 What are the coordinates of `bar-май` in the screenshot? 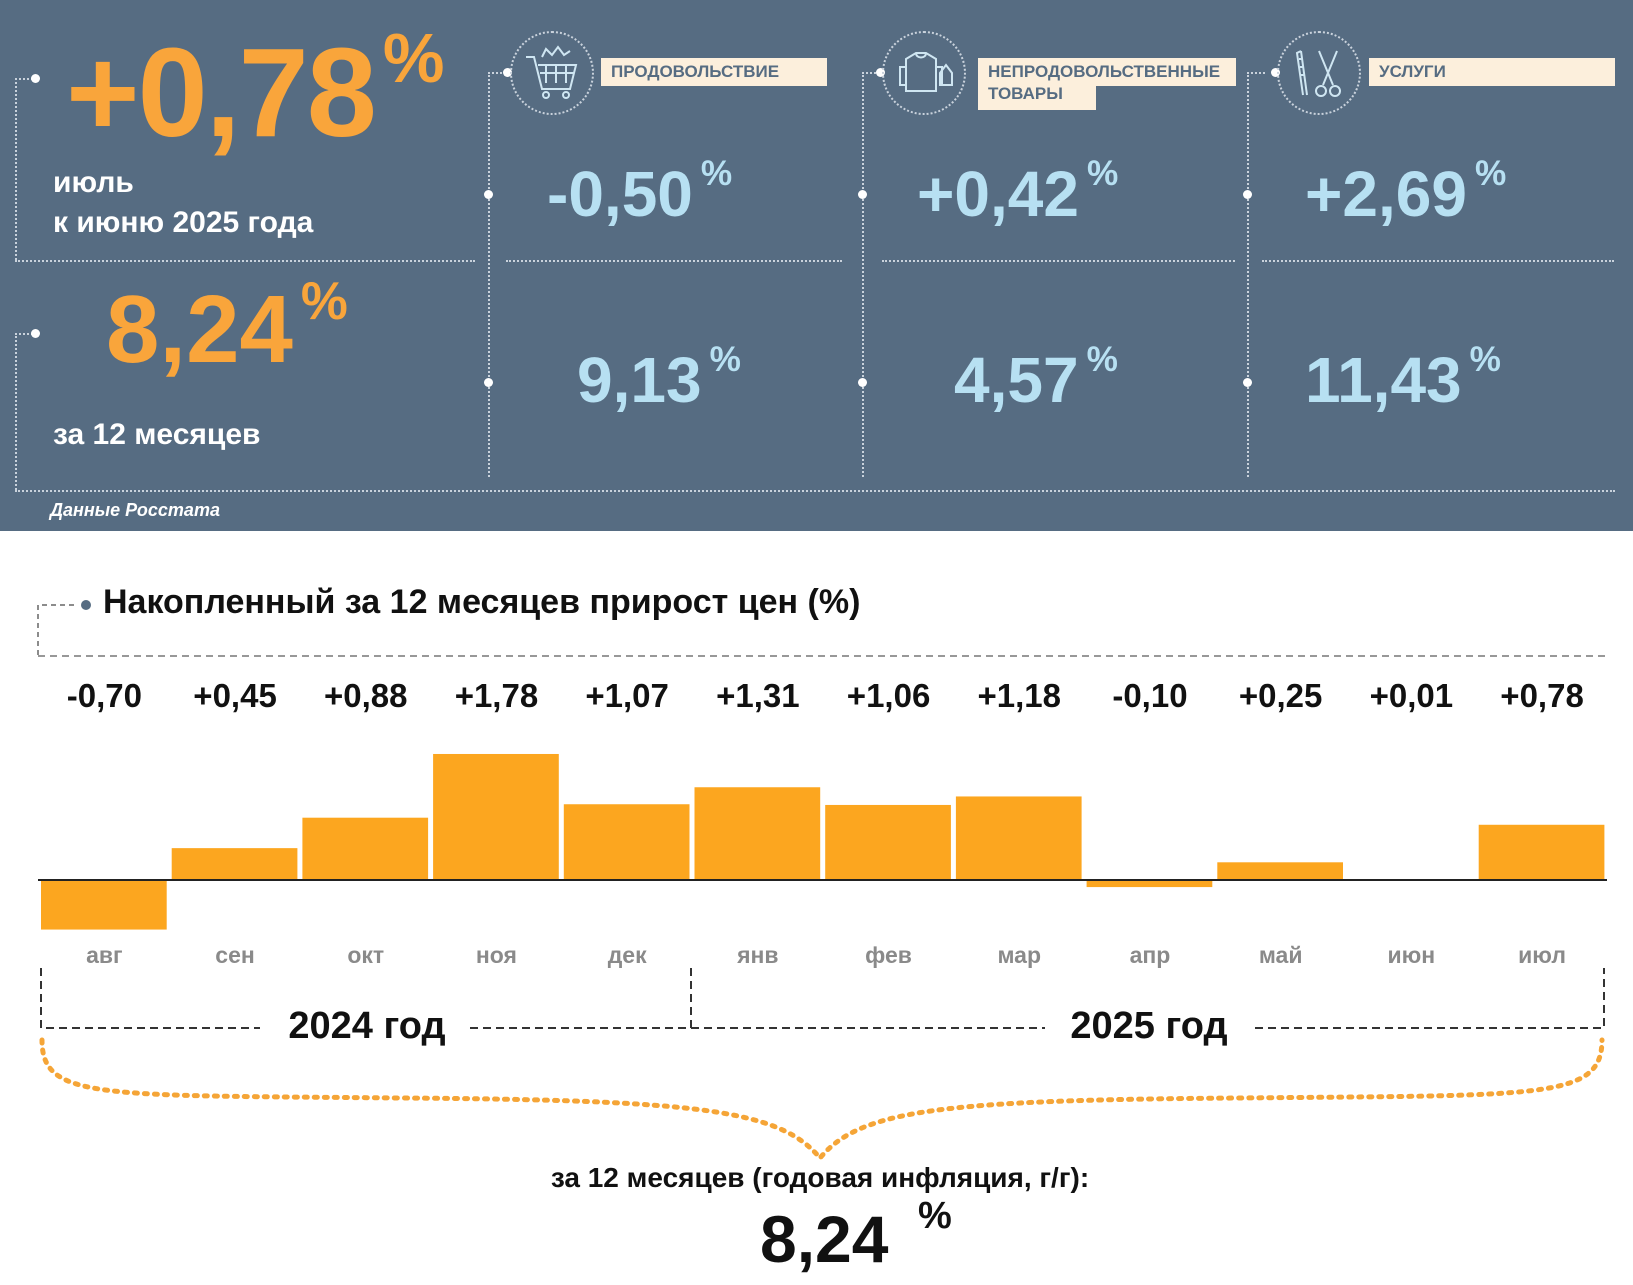 It's located at (1280, 871).